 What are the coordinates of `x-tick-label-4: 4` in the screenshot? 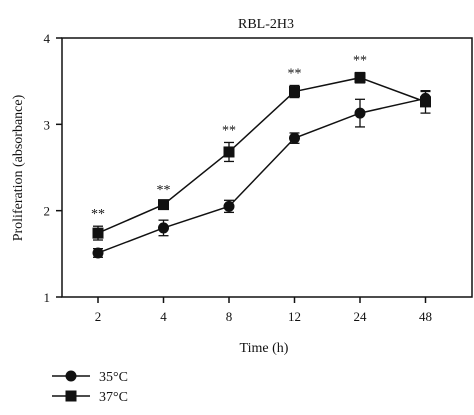 It's located at (163, 316).